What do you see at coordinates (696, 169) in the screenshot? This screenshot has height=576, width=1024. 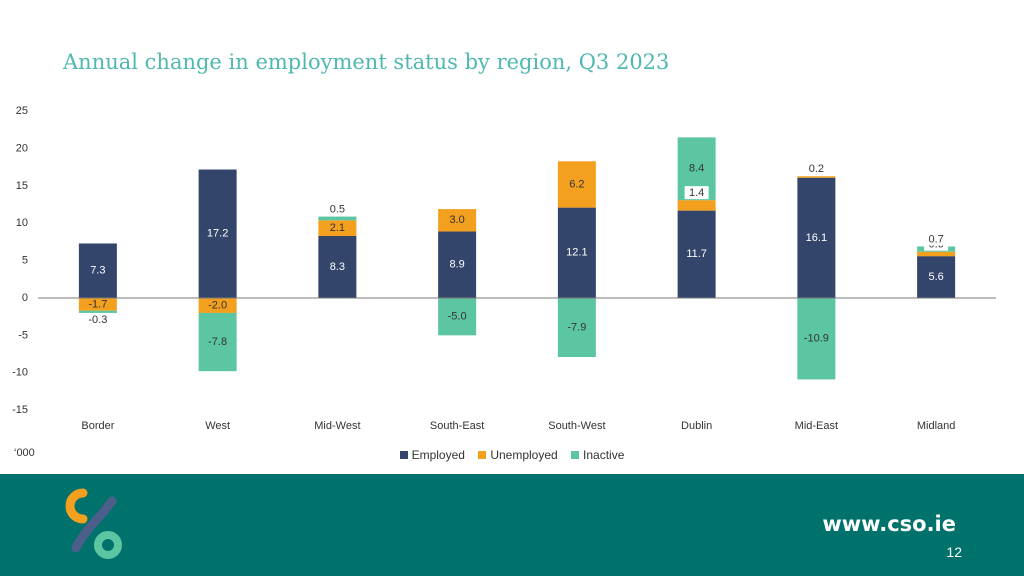 I see `data-label-inactive: 8.4` at bounding box center [696, 169].